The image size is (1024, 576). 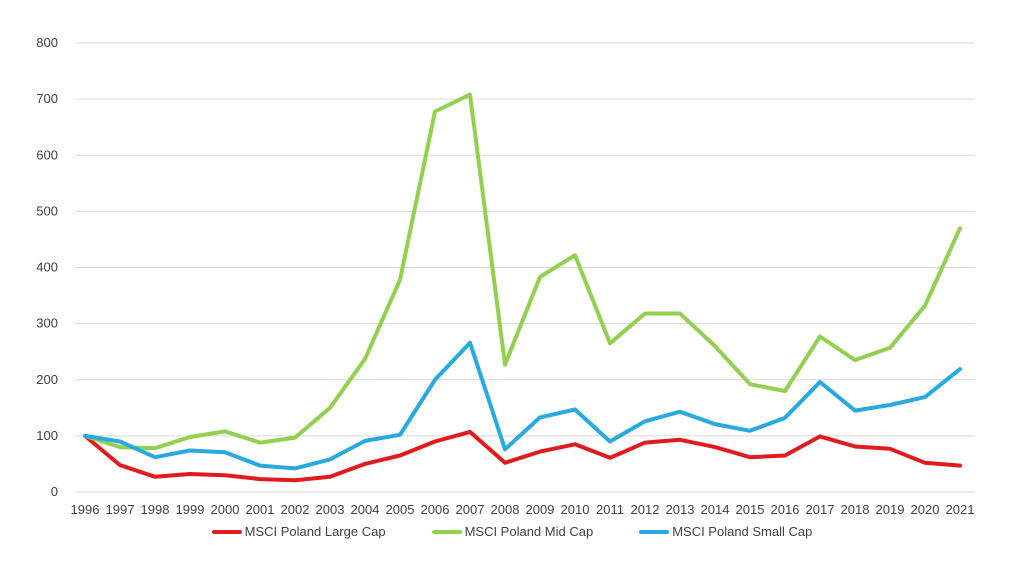 I want to click on x-axis-tick-label: 2018, so click(x=855, y=509).